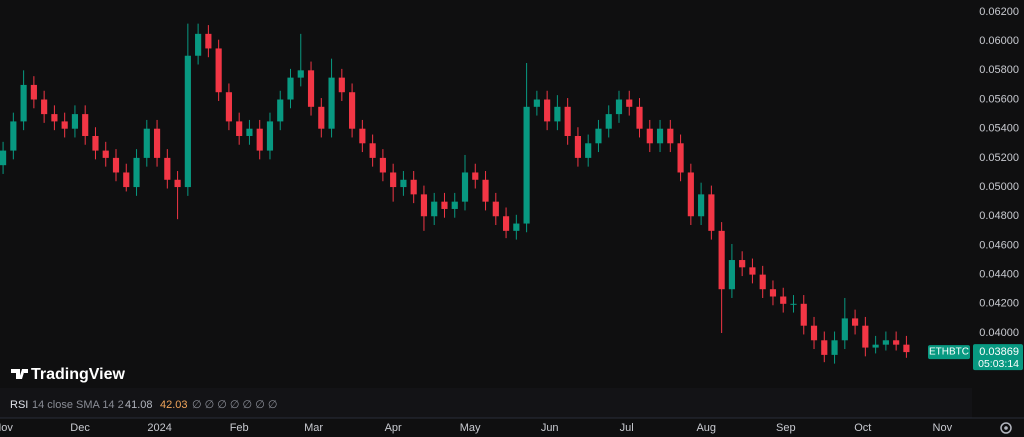  Describe the element at coordinates (999, 216) in the screenshot. I see `y-tick-label: 0.04800` at that location.